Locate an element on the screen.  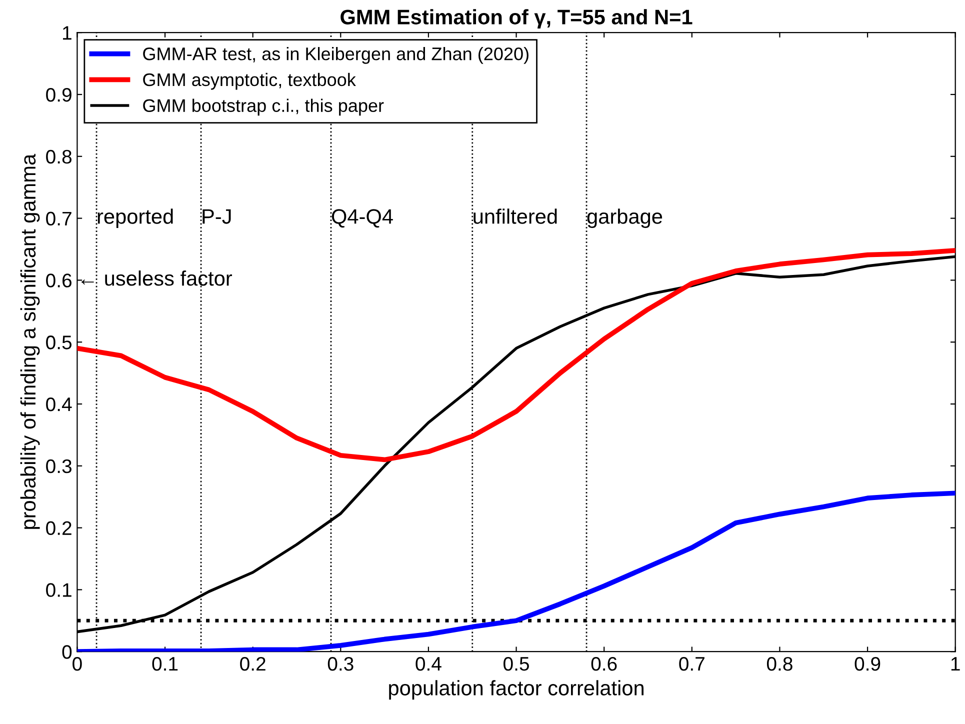
y-tick-label: 0.6 is located at coordinates (59, 281).